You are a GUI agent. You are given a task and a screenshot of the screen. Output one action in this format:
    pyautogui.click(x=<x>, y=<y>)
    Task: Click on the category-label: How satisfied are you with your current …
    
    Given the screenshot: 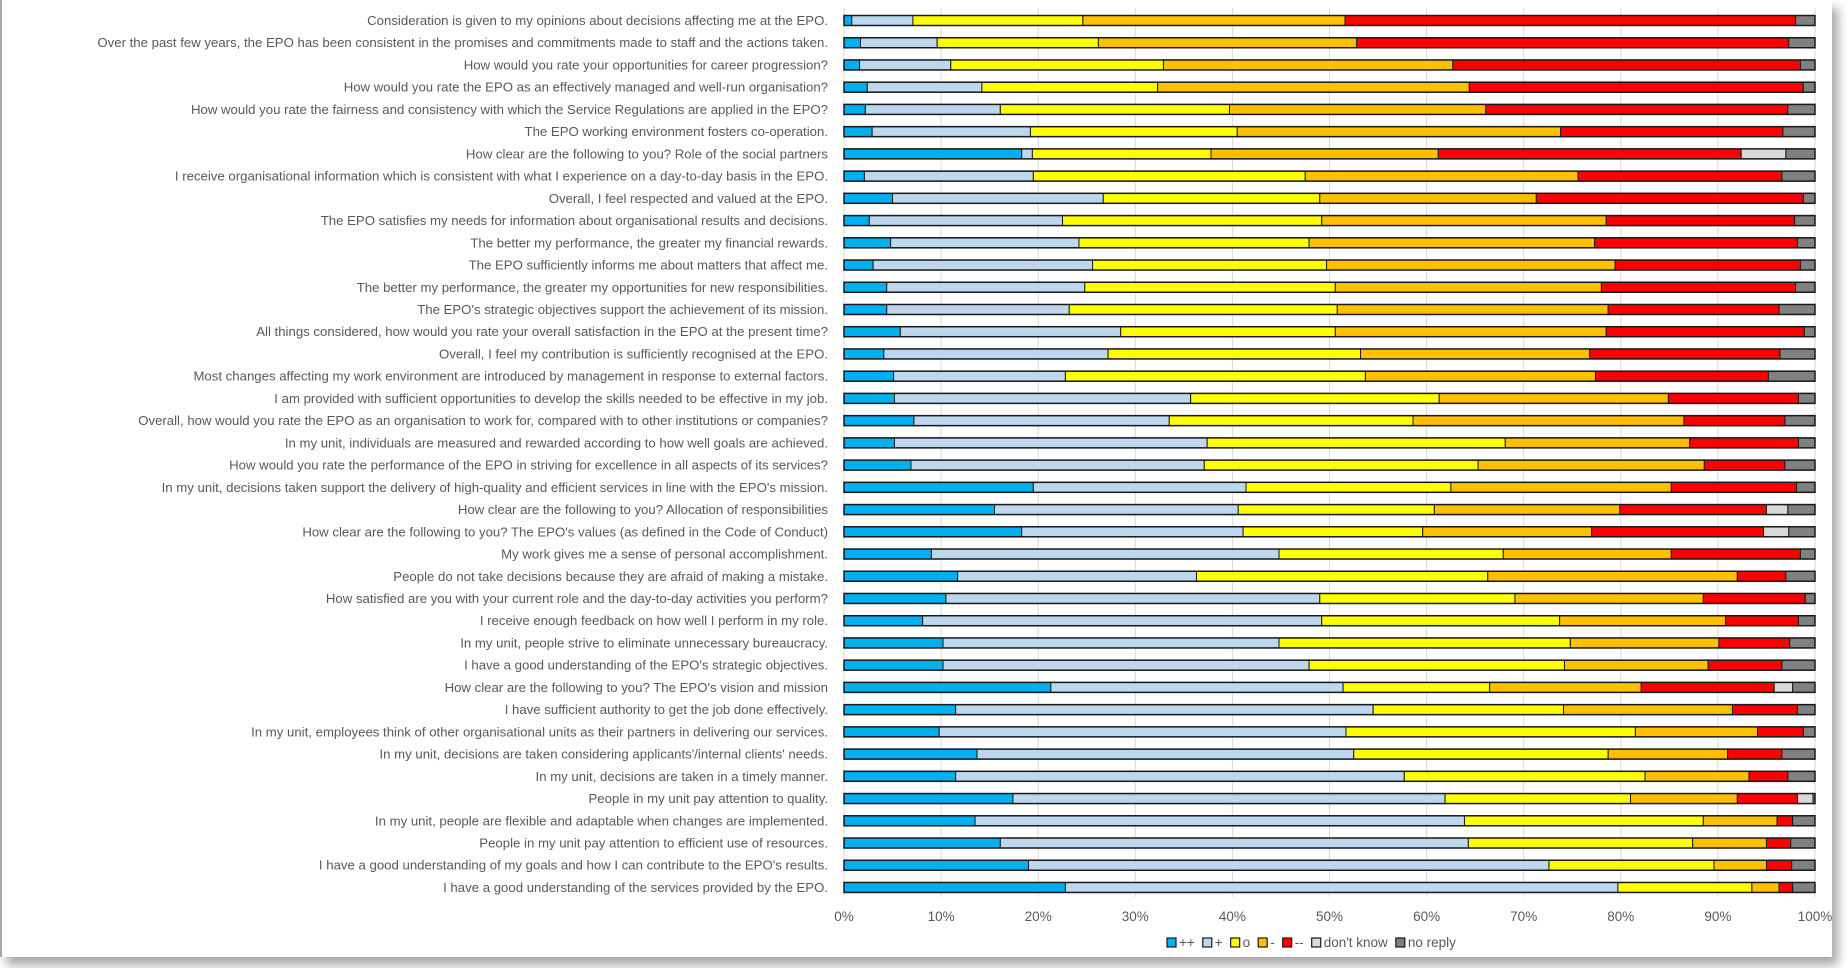 What is the action you would take?
    pyautogui.click(x=577, y=598)
    